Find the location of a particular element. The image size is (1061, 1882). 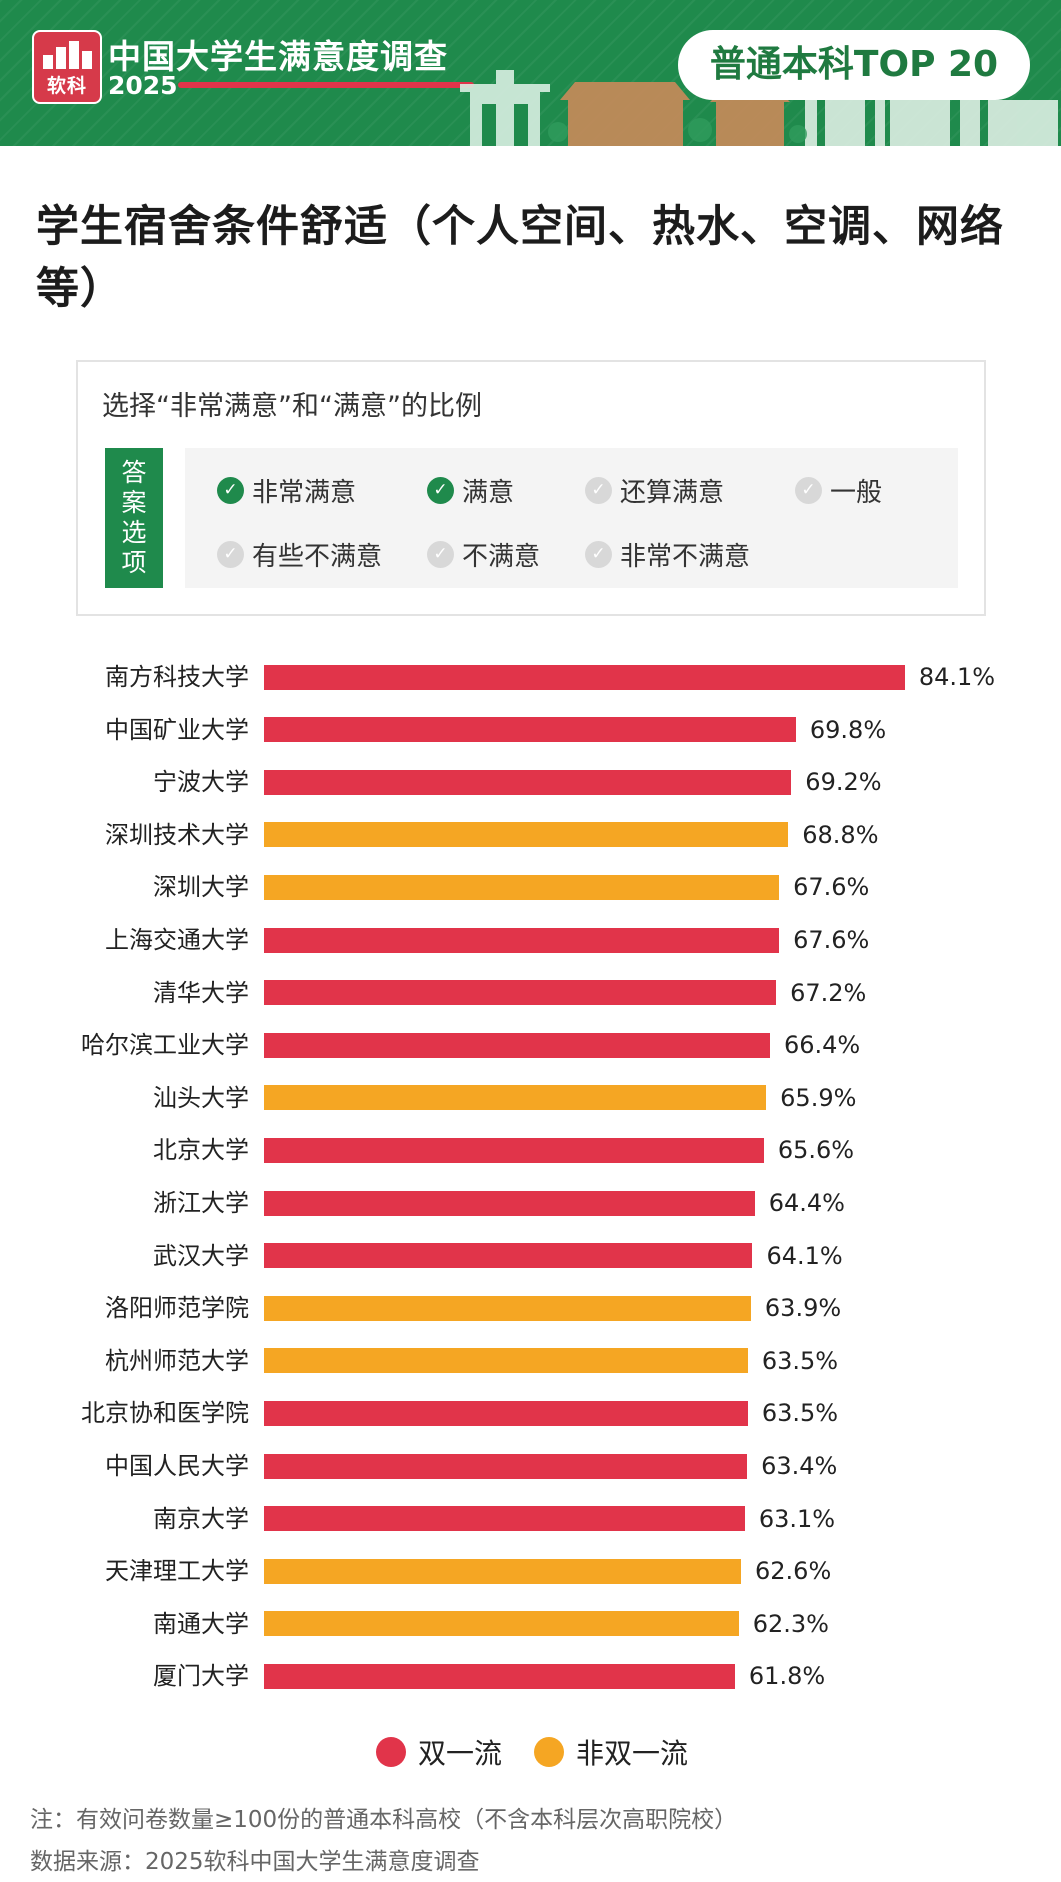

category-label: 洛阳师范学院 is located at coordinates (177, 1308).